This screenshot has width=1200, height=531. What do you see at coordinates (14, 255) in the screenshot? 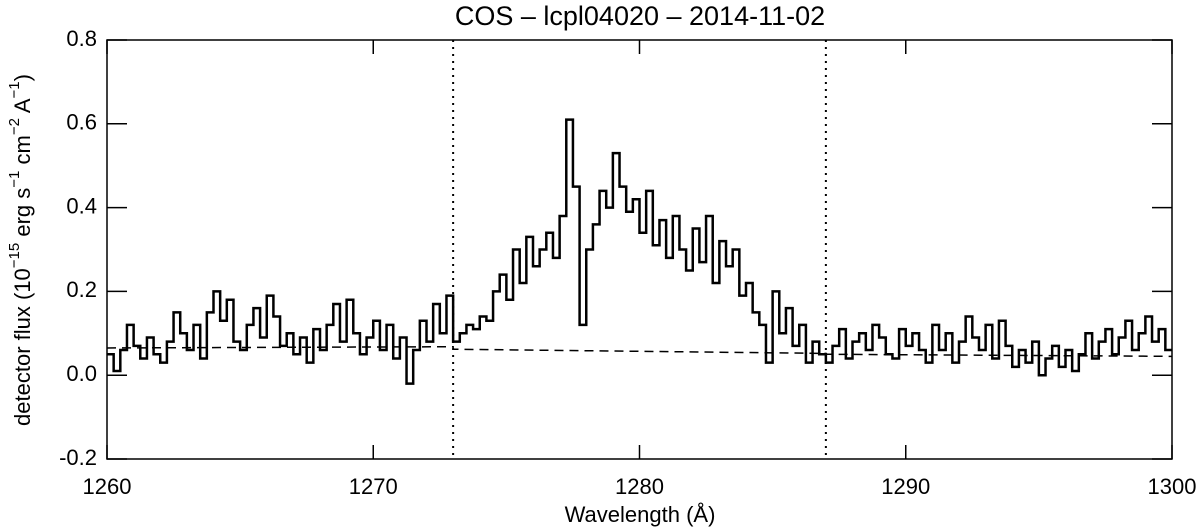
I see `y-axis-label-part: −15` at bounding box center [14, 255].